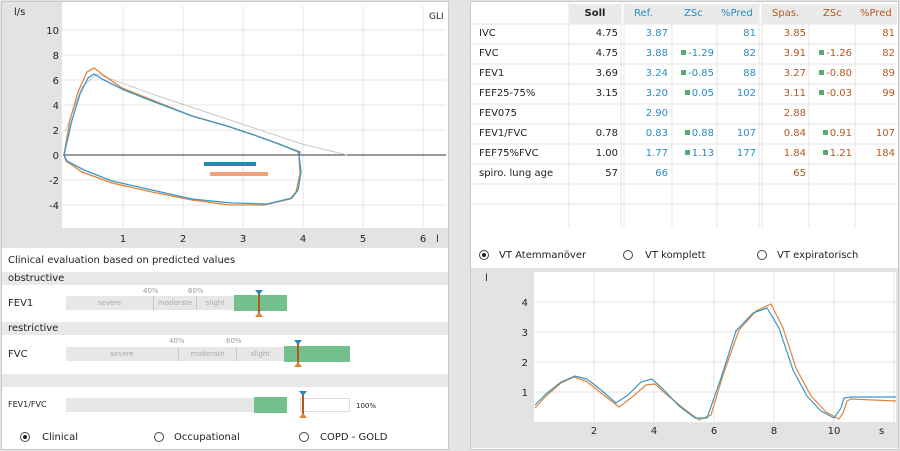 This screenshot has height=451, width=900. What do you see at coordinates (643, 13) in the screenshot?
I see `header-ref: Ref.` at bounding box center [643, 13].